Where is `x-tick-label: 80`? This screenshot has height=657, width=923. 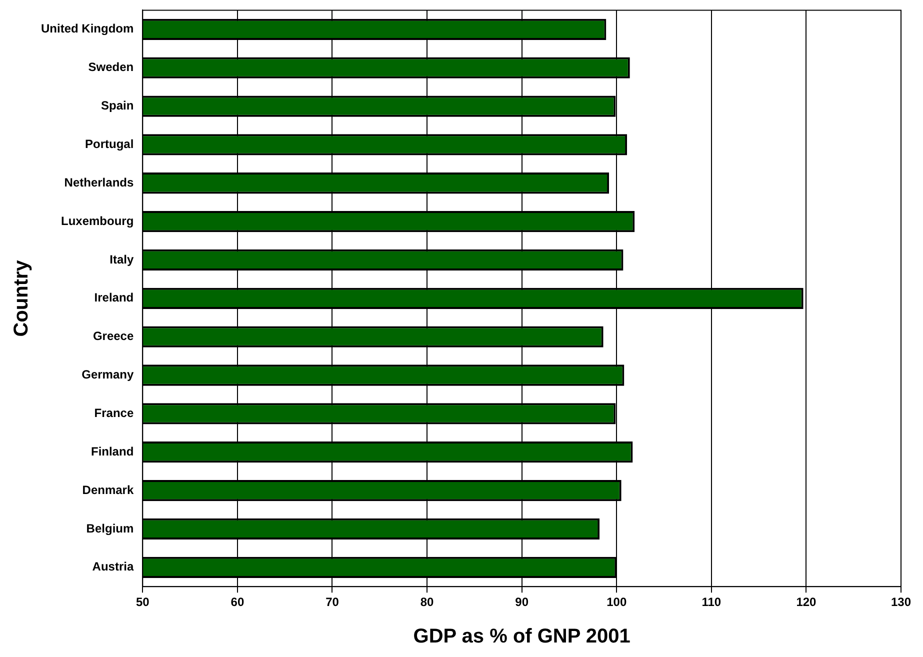 x-tick-label: 80 is located at coordinates (427, 602).